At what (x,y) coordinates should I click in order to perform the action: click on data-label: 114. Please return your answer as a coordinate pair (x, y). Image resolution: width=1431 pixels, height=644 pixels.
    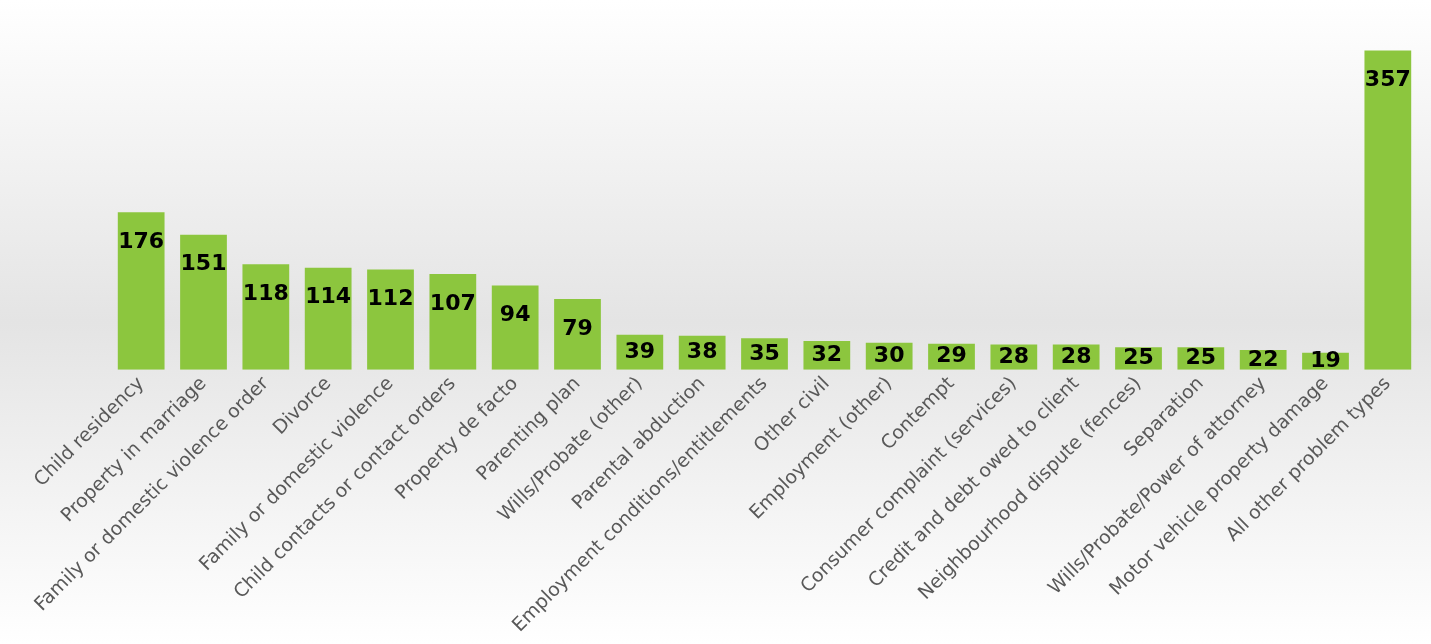
    Looking at the image, I should click on (328, 296).